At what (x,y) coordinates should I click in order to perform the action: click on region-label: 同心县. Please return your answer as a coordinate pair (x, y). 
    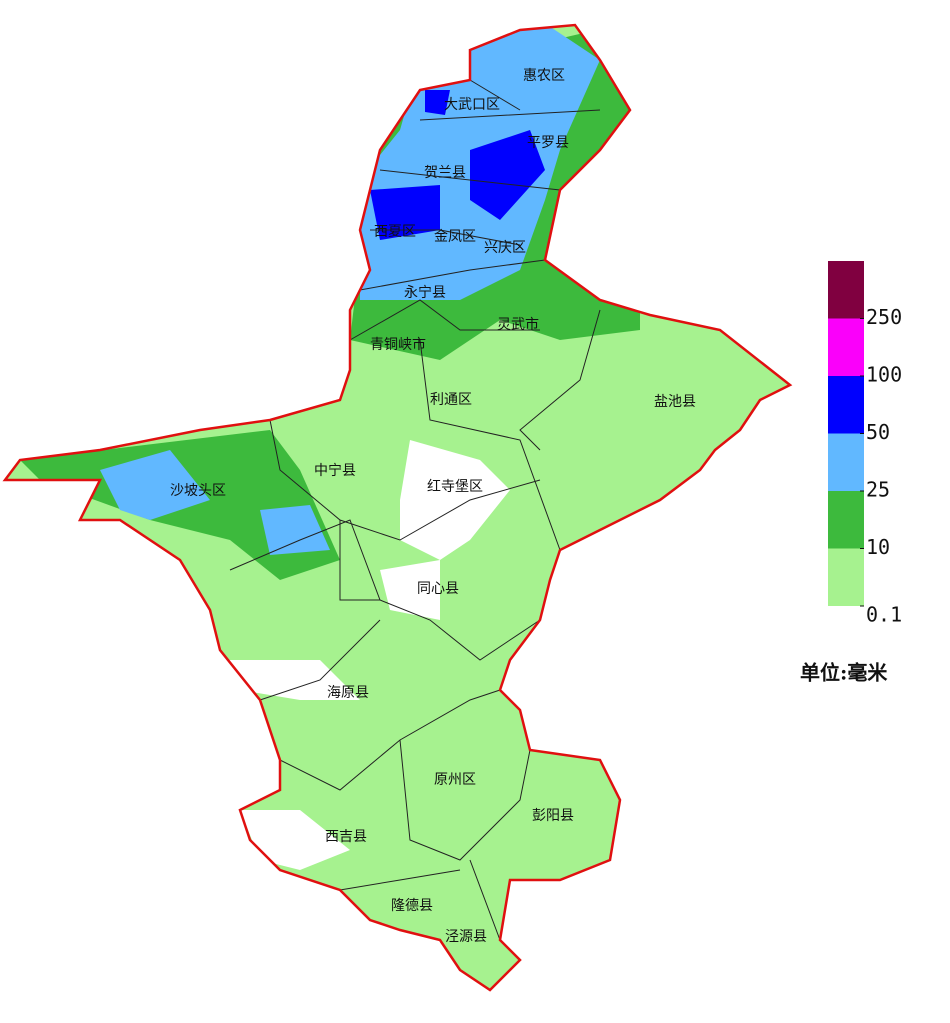
    Looking at the image, I should click on (438, 589).